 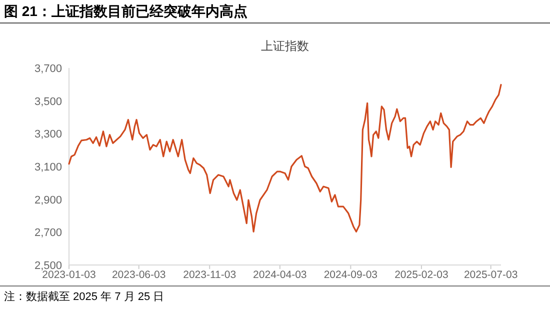 I want to click on y-tick-label: 3,300, so click(x=48, y=134).